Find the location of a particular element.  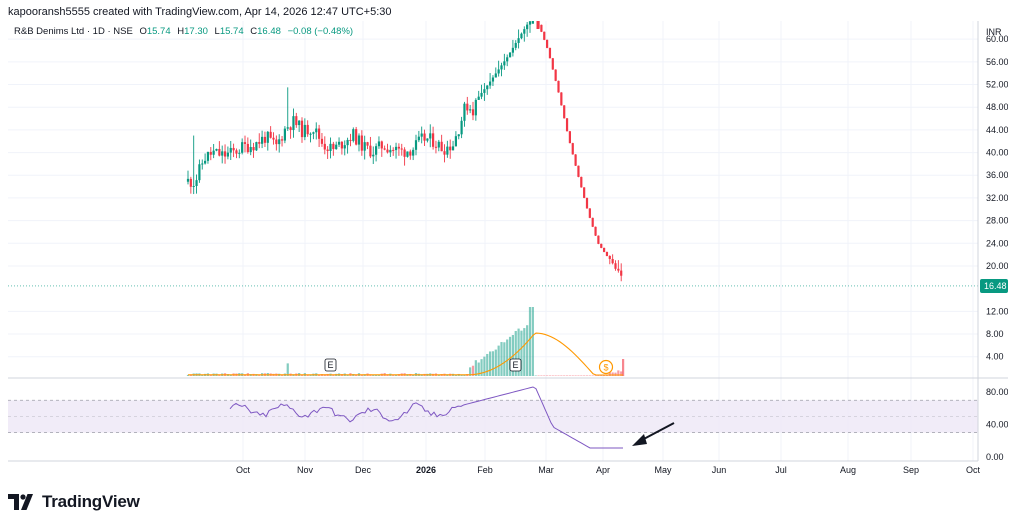

price-axis-label: 52.00 is located at coordinates (997, 85).